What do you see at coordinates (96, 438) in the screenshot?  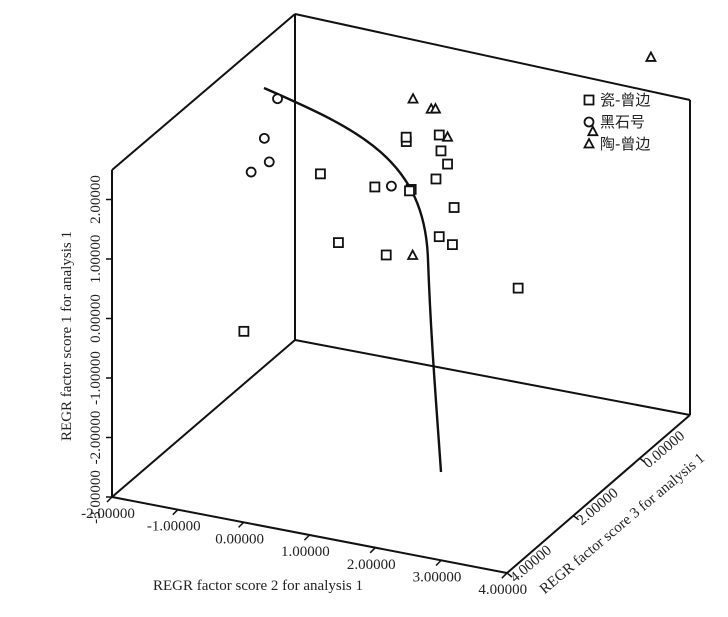 I see `y-tick-label: -2.00000` at bounding box center [96, 438].